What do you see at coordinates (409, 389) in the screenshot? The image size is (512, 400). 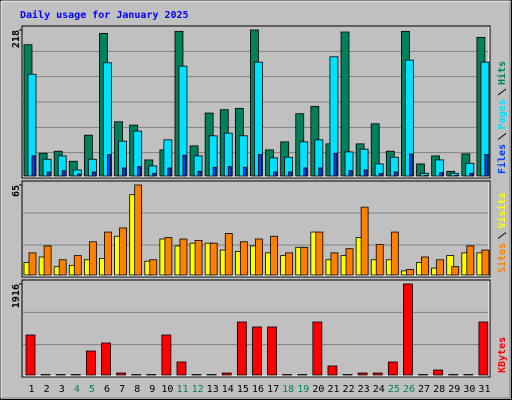 I see `x-tick-label: 26` at bounding box center [409, 389].